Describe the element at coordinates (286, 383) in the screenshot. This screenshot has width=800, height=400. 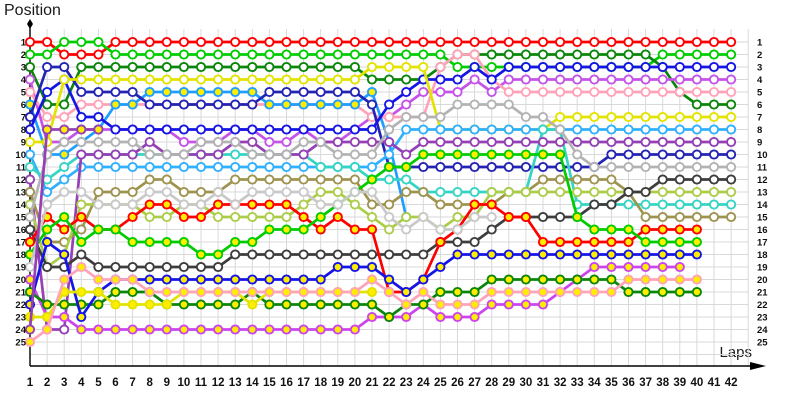
I see `svg-text: 16` at that location.